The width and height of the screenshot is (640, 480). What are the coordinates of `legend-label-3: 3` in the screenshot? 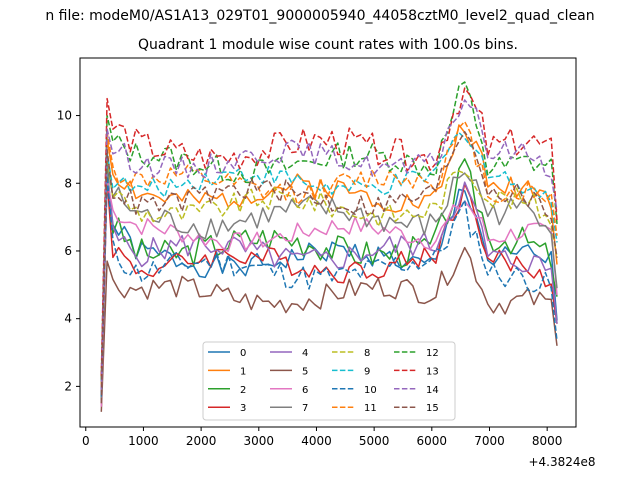 It's located at (243, 408).